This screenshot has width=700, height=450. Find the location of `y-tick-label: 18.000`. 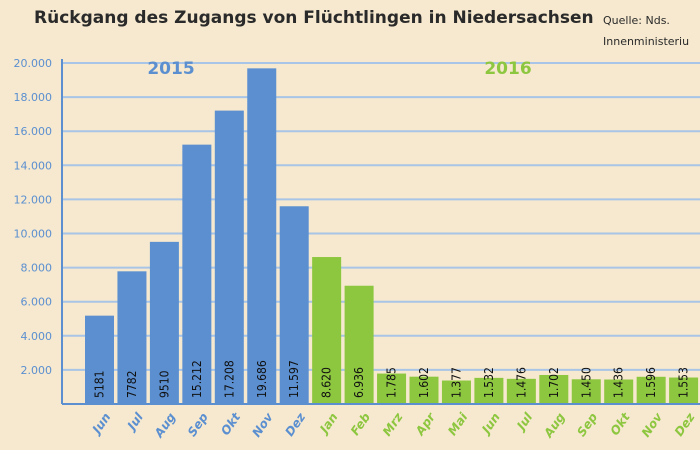

y-tick-label: 18.000 is located at coordinates (33, 97).